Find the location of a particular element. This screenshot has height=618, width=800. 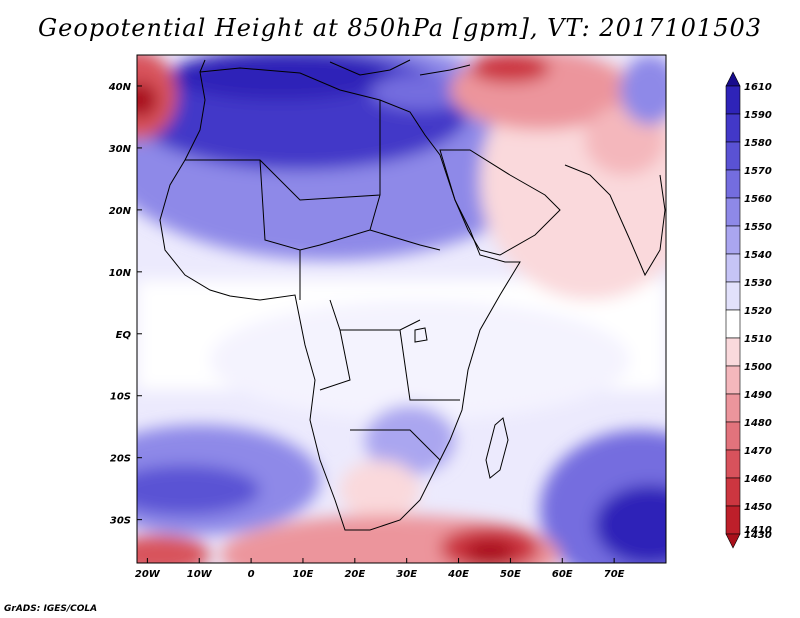

x-tick-label: 50E is located at coordinates (510, 574).